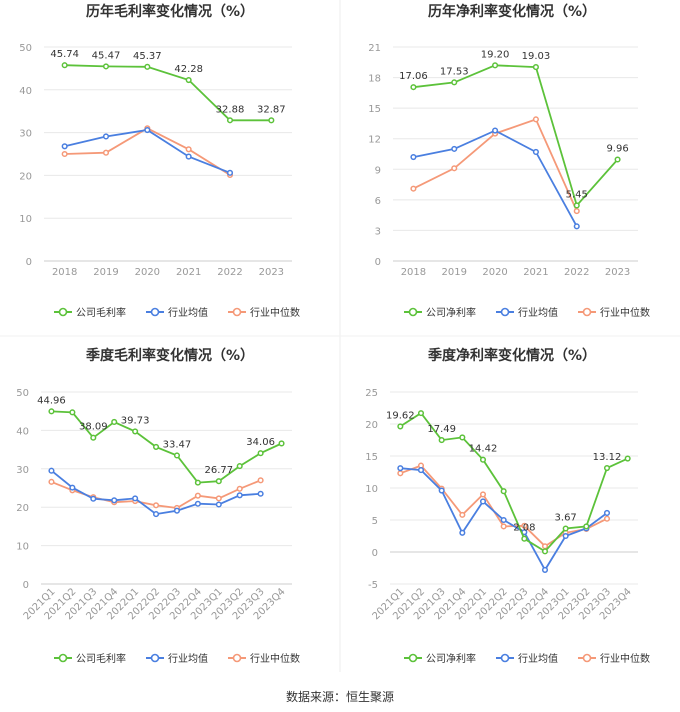 The width and height of the screenshot is (680, 712). What do you see at coordinates (374, 48) in the screenshot?
I see `y-tick-label: 21` at bounding box center [374, 48].